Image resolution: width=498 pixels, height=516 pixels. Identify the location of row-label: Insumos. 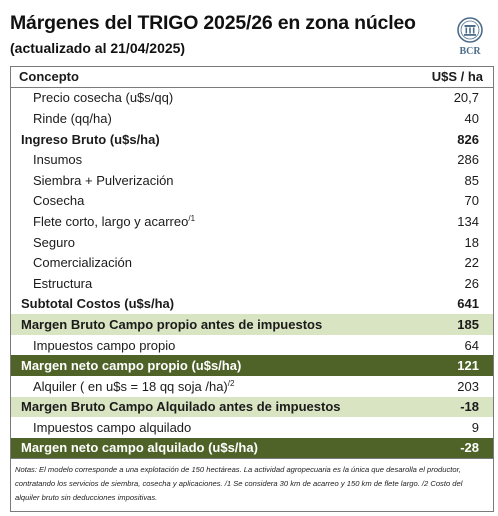
(205, 159).